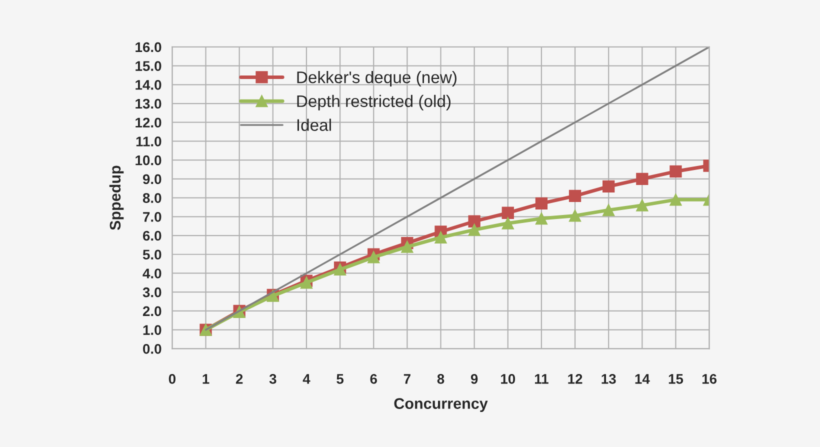  Describe the element at coordinates (152, 235) in the screenshot. I see `y-tick-label: 6.0` at that location.